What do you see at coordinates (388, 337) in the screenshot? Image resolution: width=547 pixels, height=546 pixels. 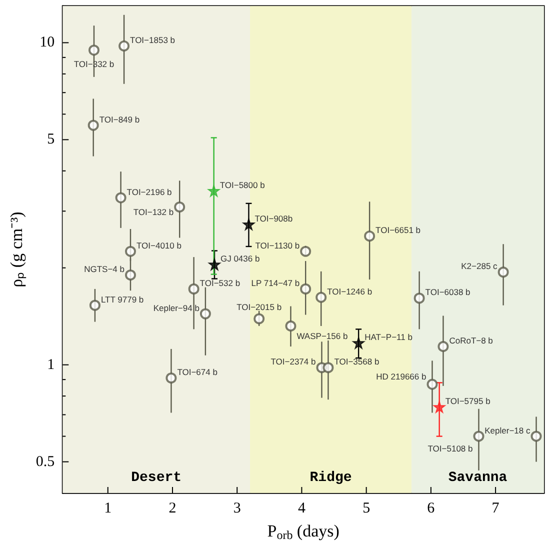 I see `annotation: HAT−P−11 b` at bounding box center [388, 337].